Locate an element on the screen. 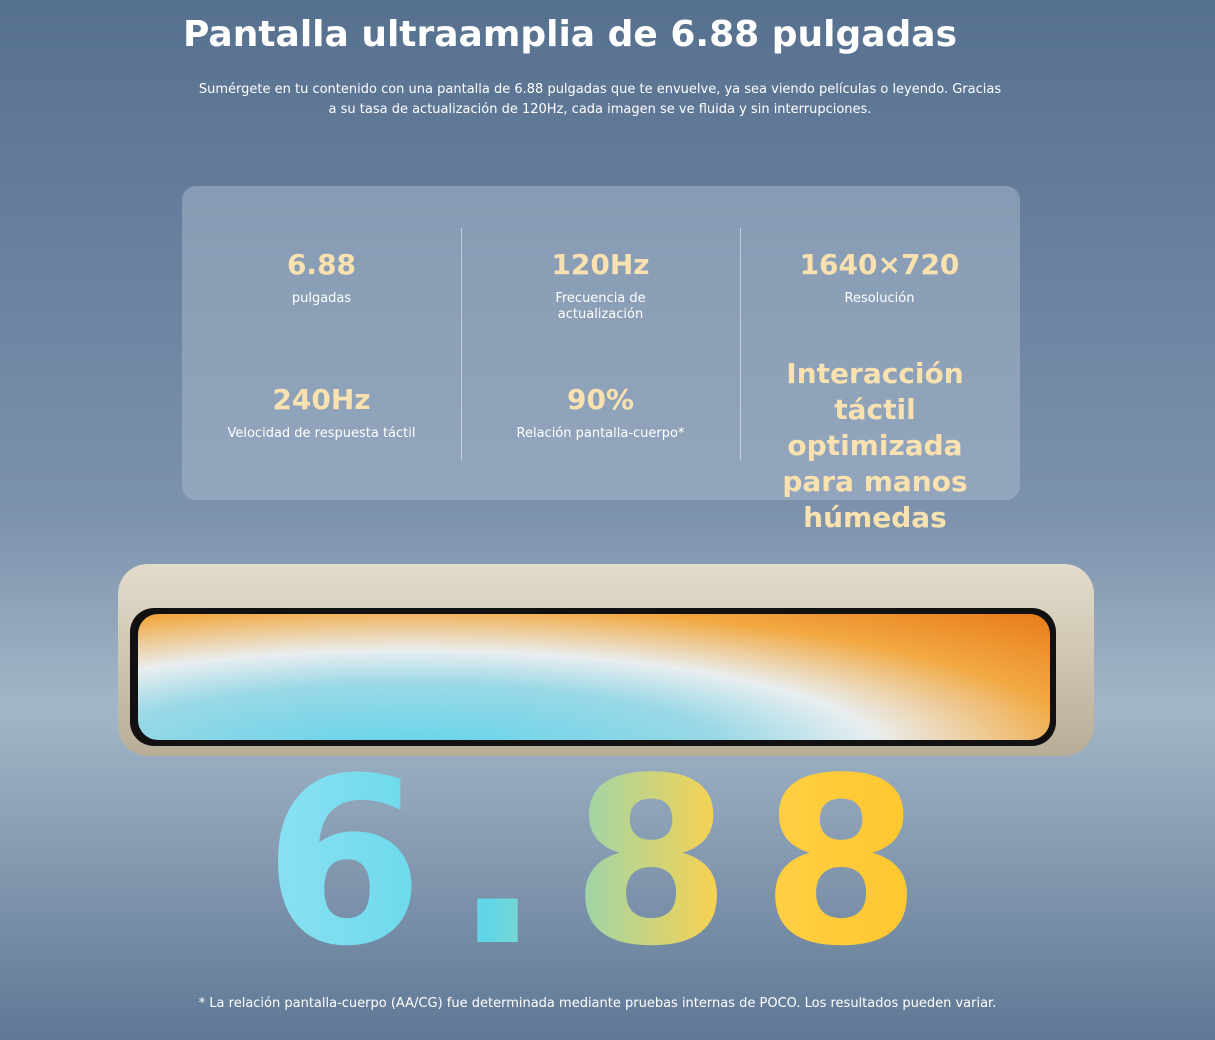 The width and height of the screenshot is (1215, 1040). spec-value: 1640×720 is located at coordinates (879, 264).